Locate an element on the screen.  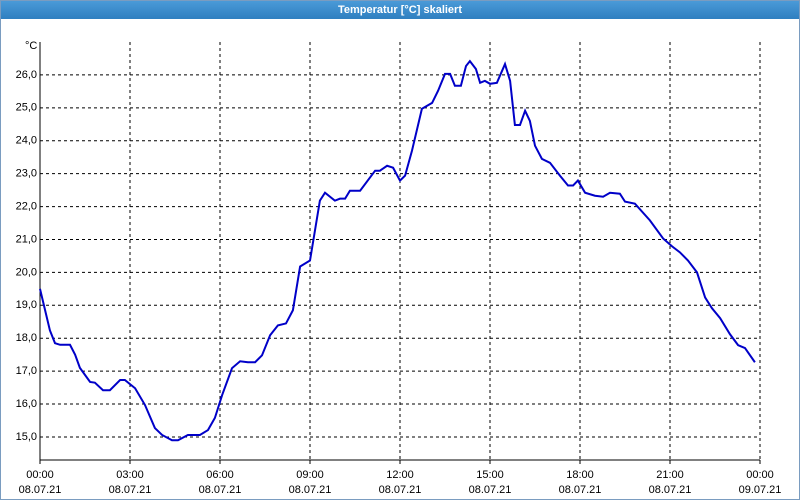
y-tick-label: 22,0 is located at coordinates (26, 206).